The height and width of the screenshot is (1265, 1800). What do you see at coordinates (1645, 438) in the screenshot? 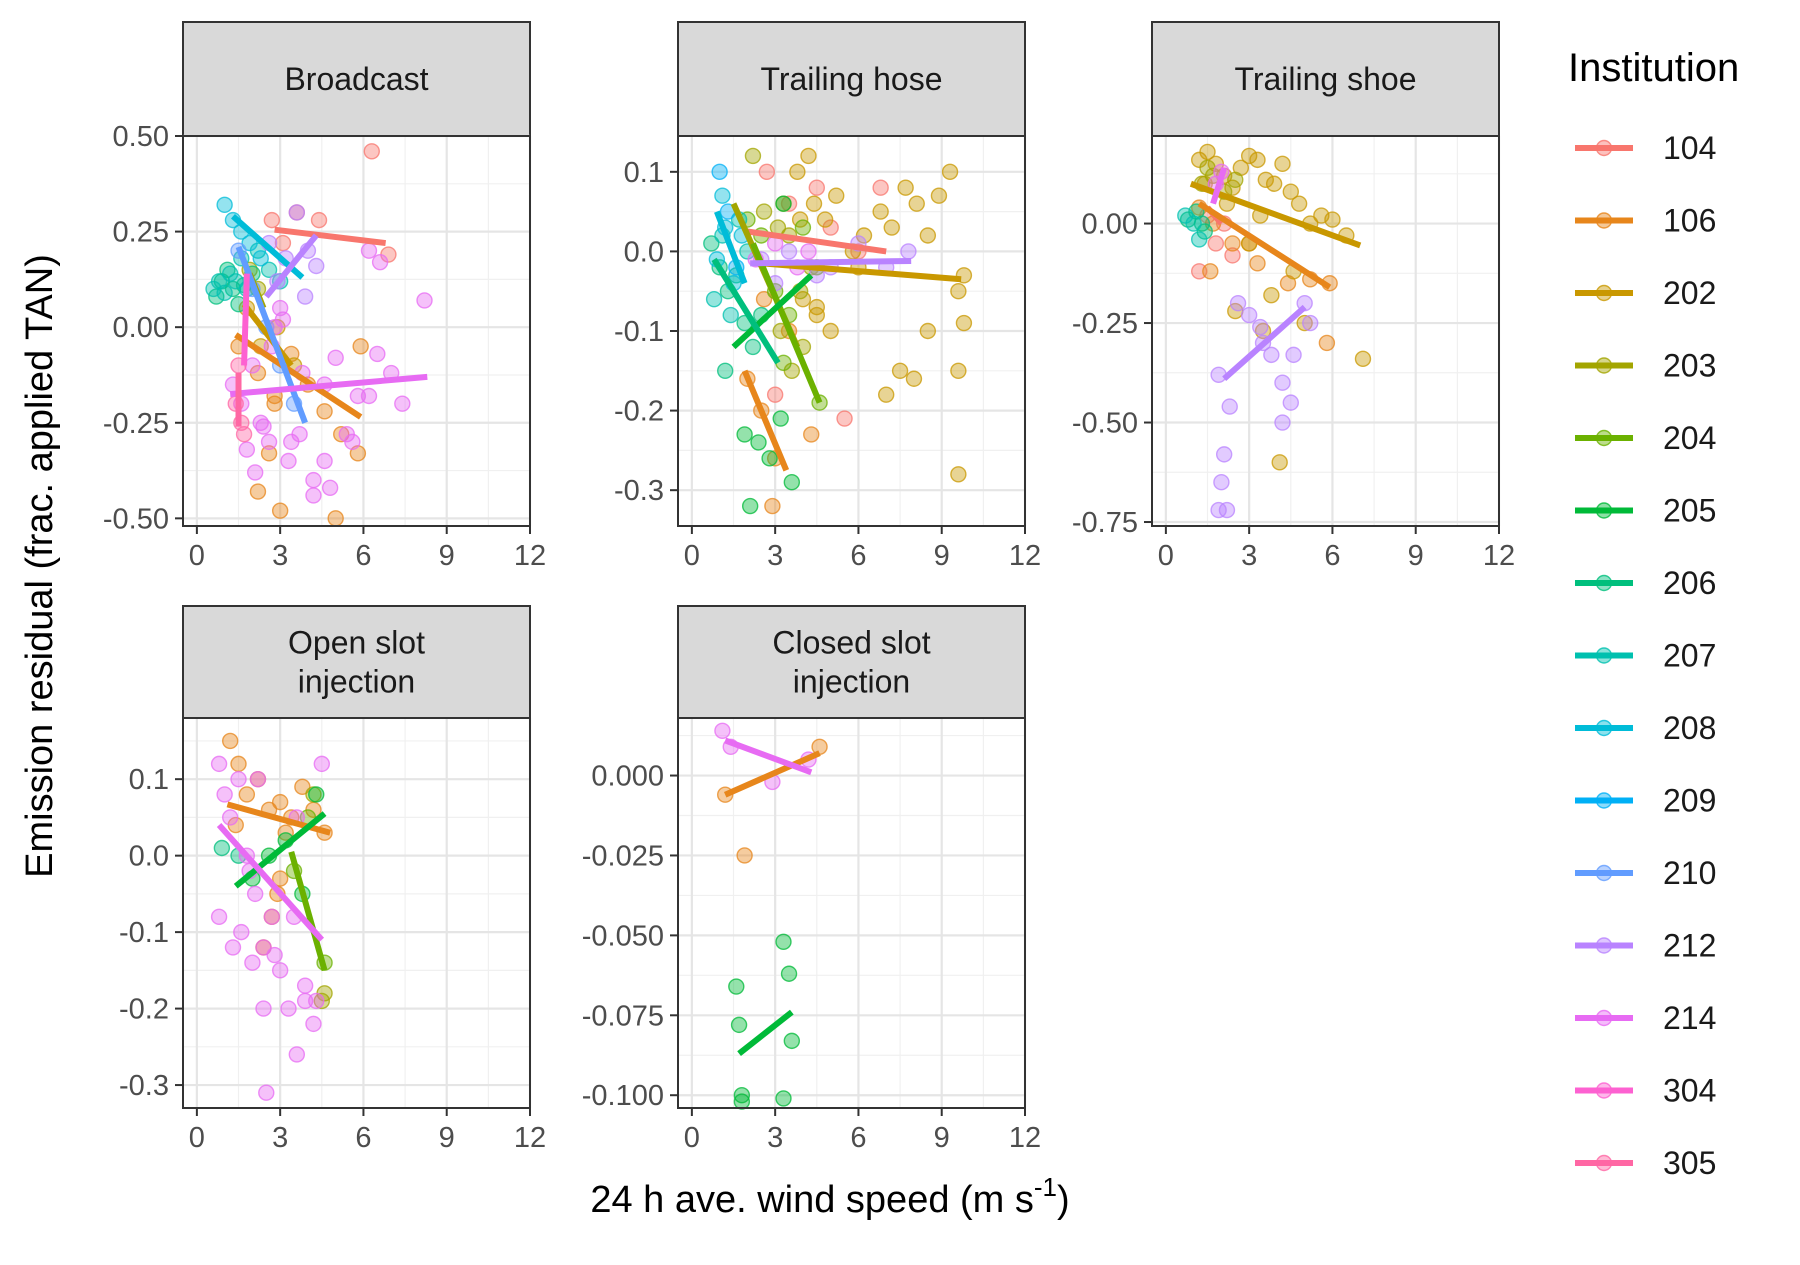
I see `legend-item-204: 204` at bounding box center [1645, 438].